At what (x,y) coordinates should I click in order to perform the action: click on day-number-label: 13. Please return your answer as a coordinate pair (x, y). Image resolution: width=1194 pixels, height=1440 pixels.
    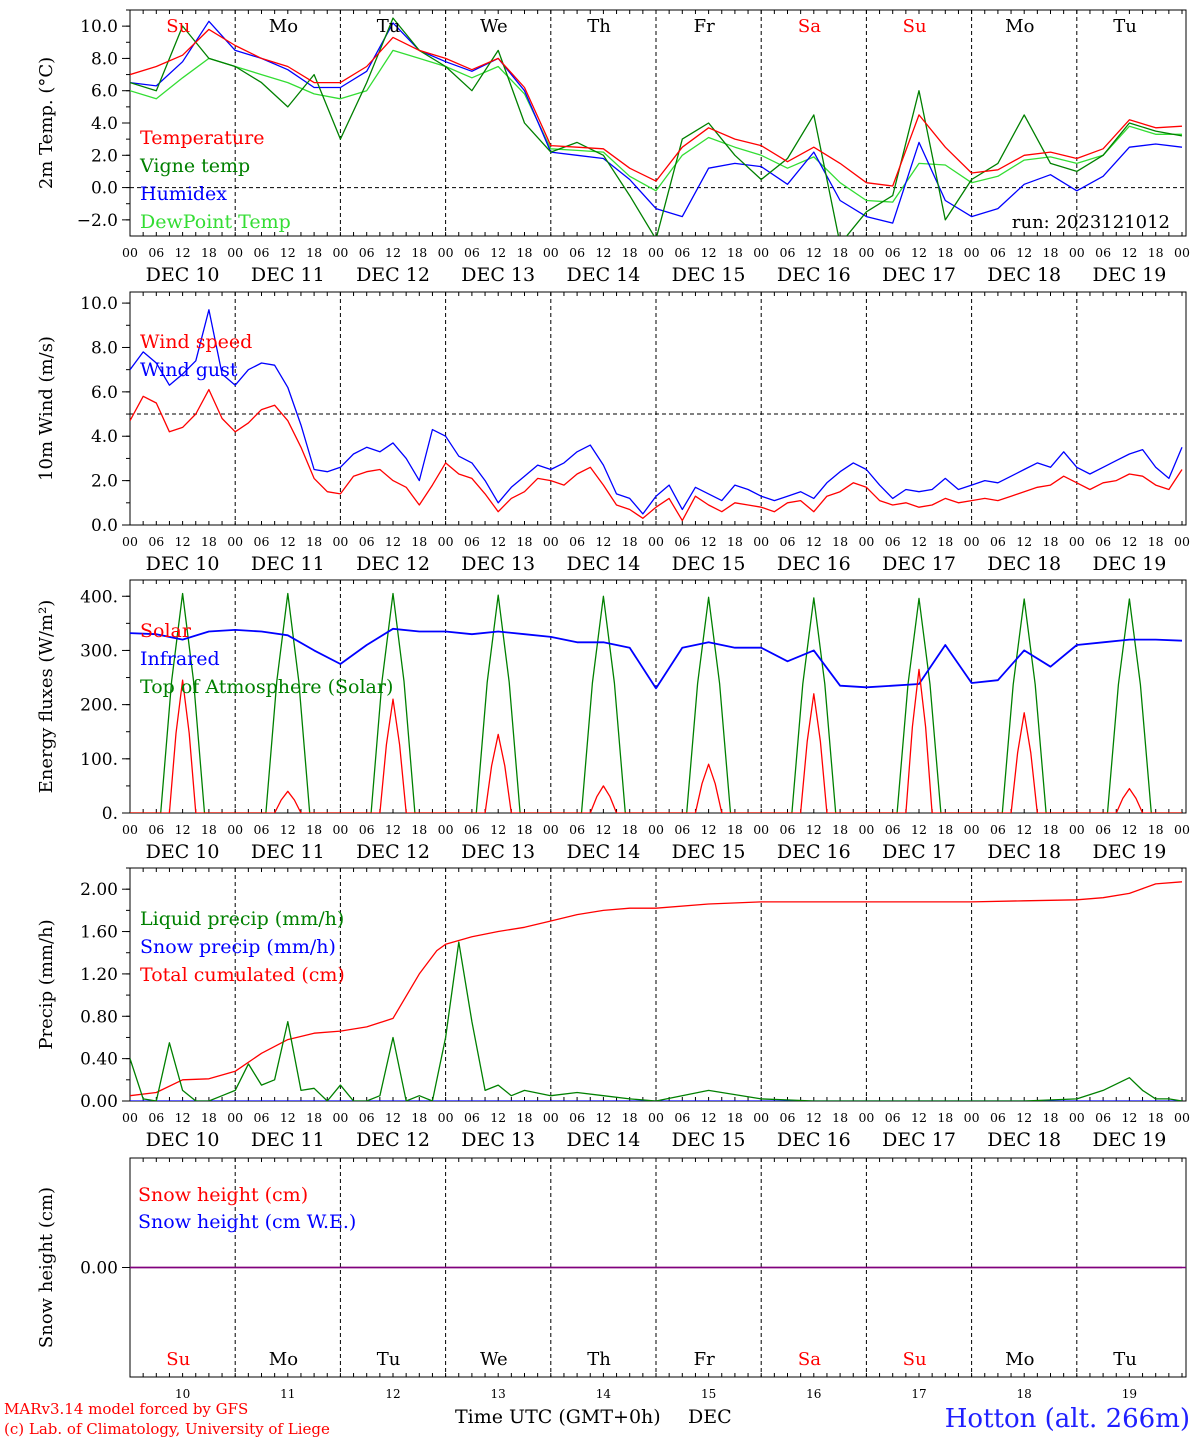
    Looking at the image, I should click on (498, 1394).